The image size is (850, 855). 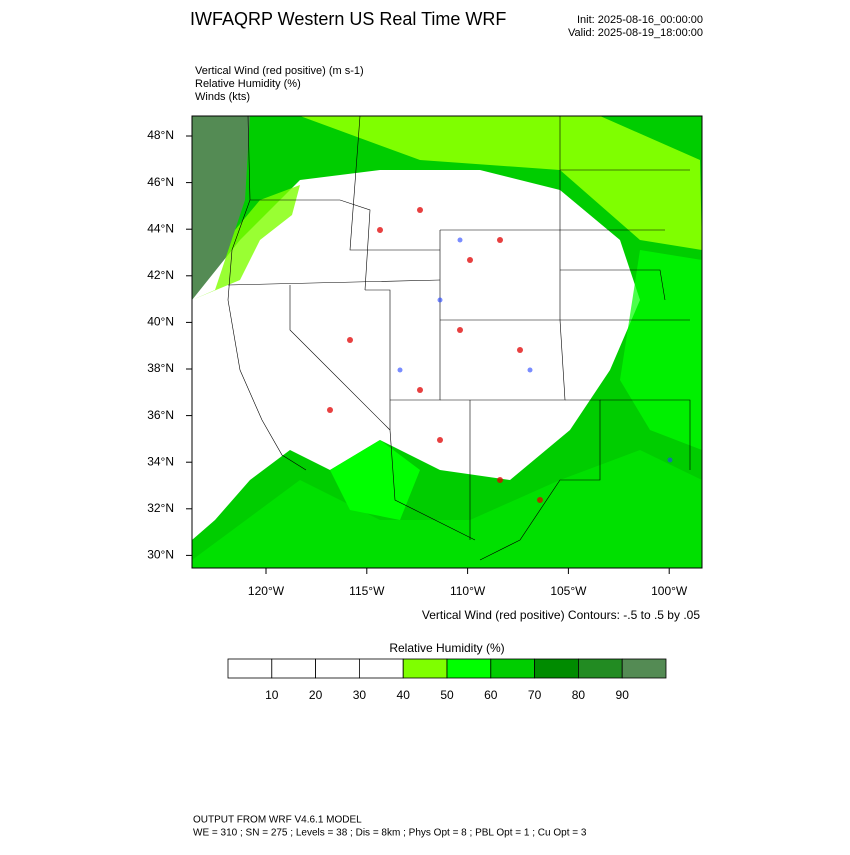 I want to click on colorbar: 10 20 30 40 50 60 70 80 90, so click(x=447, y=680).